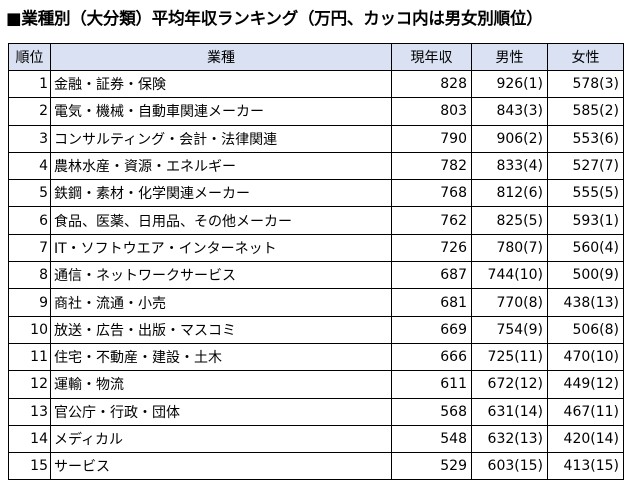 This screenshot has height=483, width=631. I want to click on male-salary-cell: 631(14), so click(509, 411).